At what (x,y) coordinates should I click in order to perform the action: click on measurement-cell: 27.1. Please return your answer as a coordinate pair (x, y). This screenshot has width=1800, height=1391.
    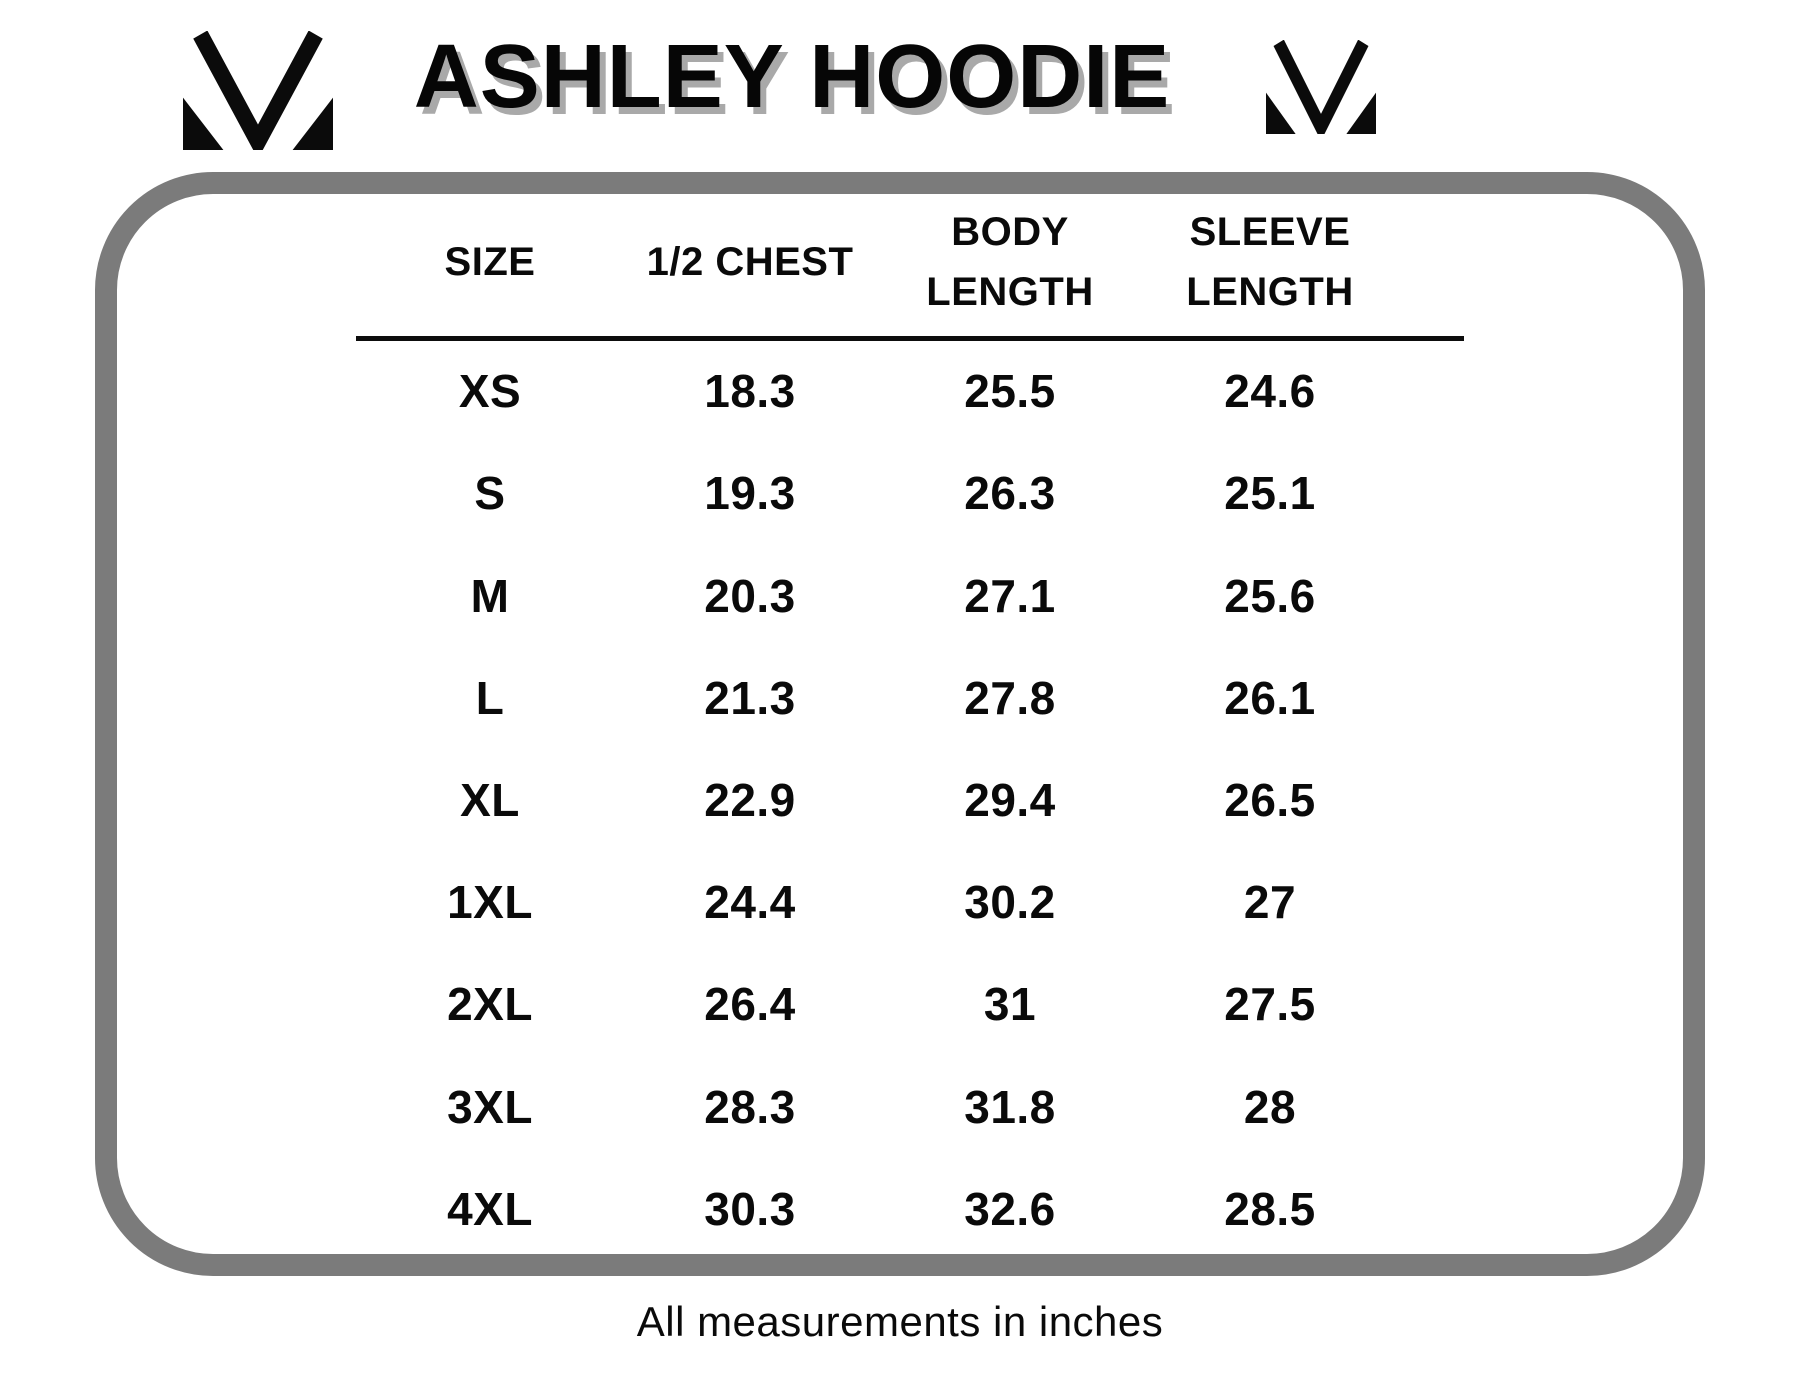
    Looking at the image, I should click on (1010, 595).